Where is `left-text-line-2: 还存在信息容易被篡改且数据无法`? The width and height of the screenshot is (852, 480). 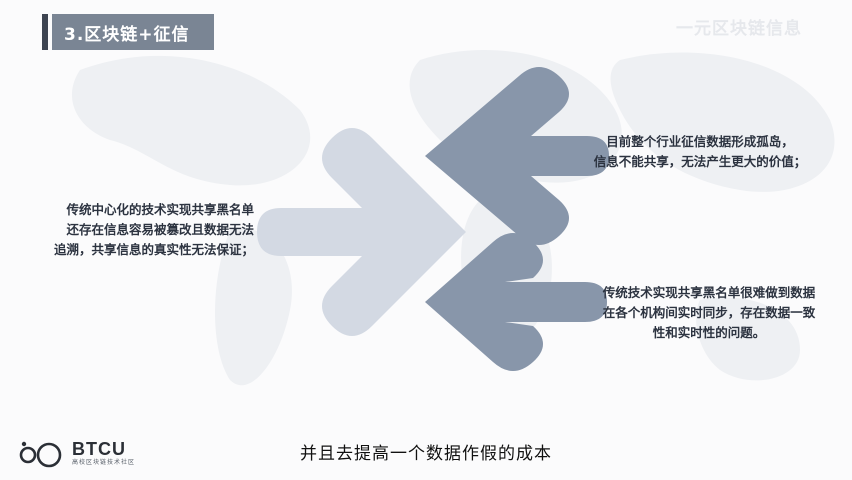
left-text-line-2: 还存在信息容易被篡改且数据无法 is located at coordinates (160, 229).